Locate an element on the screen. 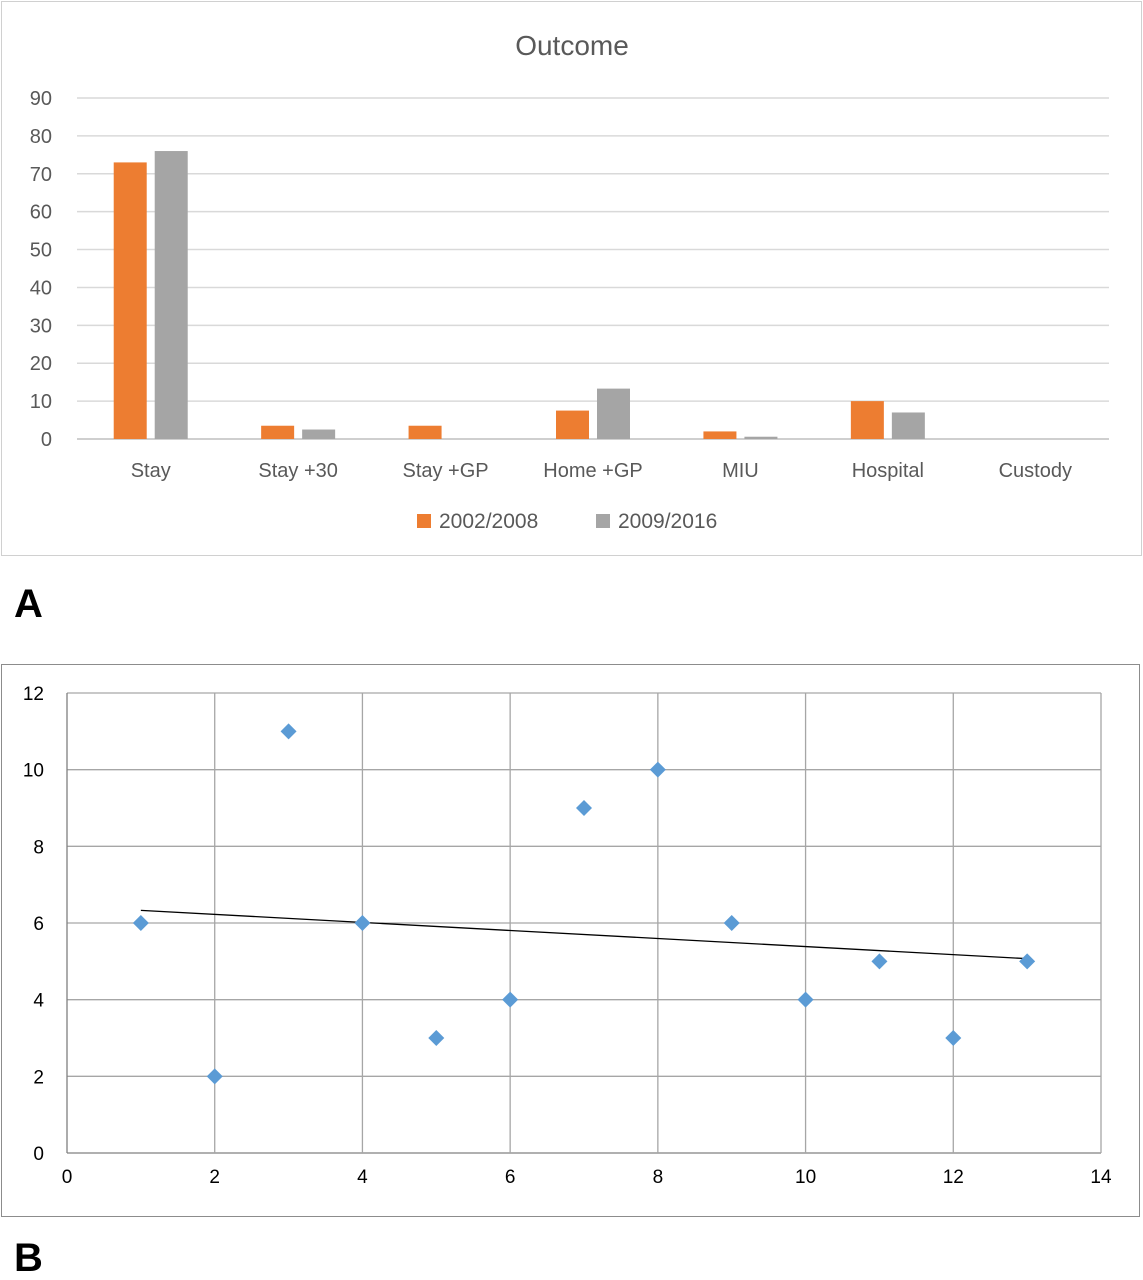 The width and height of the screenshot is (1143, 1280). bar-chart-x-tick-label: Stay +30 is located at coordinates (298, 471).